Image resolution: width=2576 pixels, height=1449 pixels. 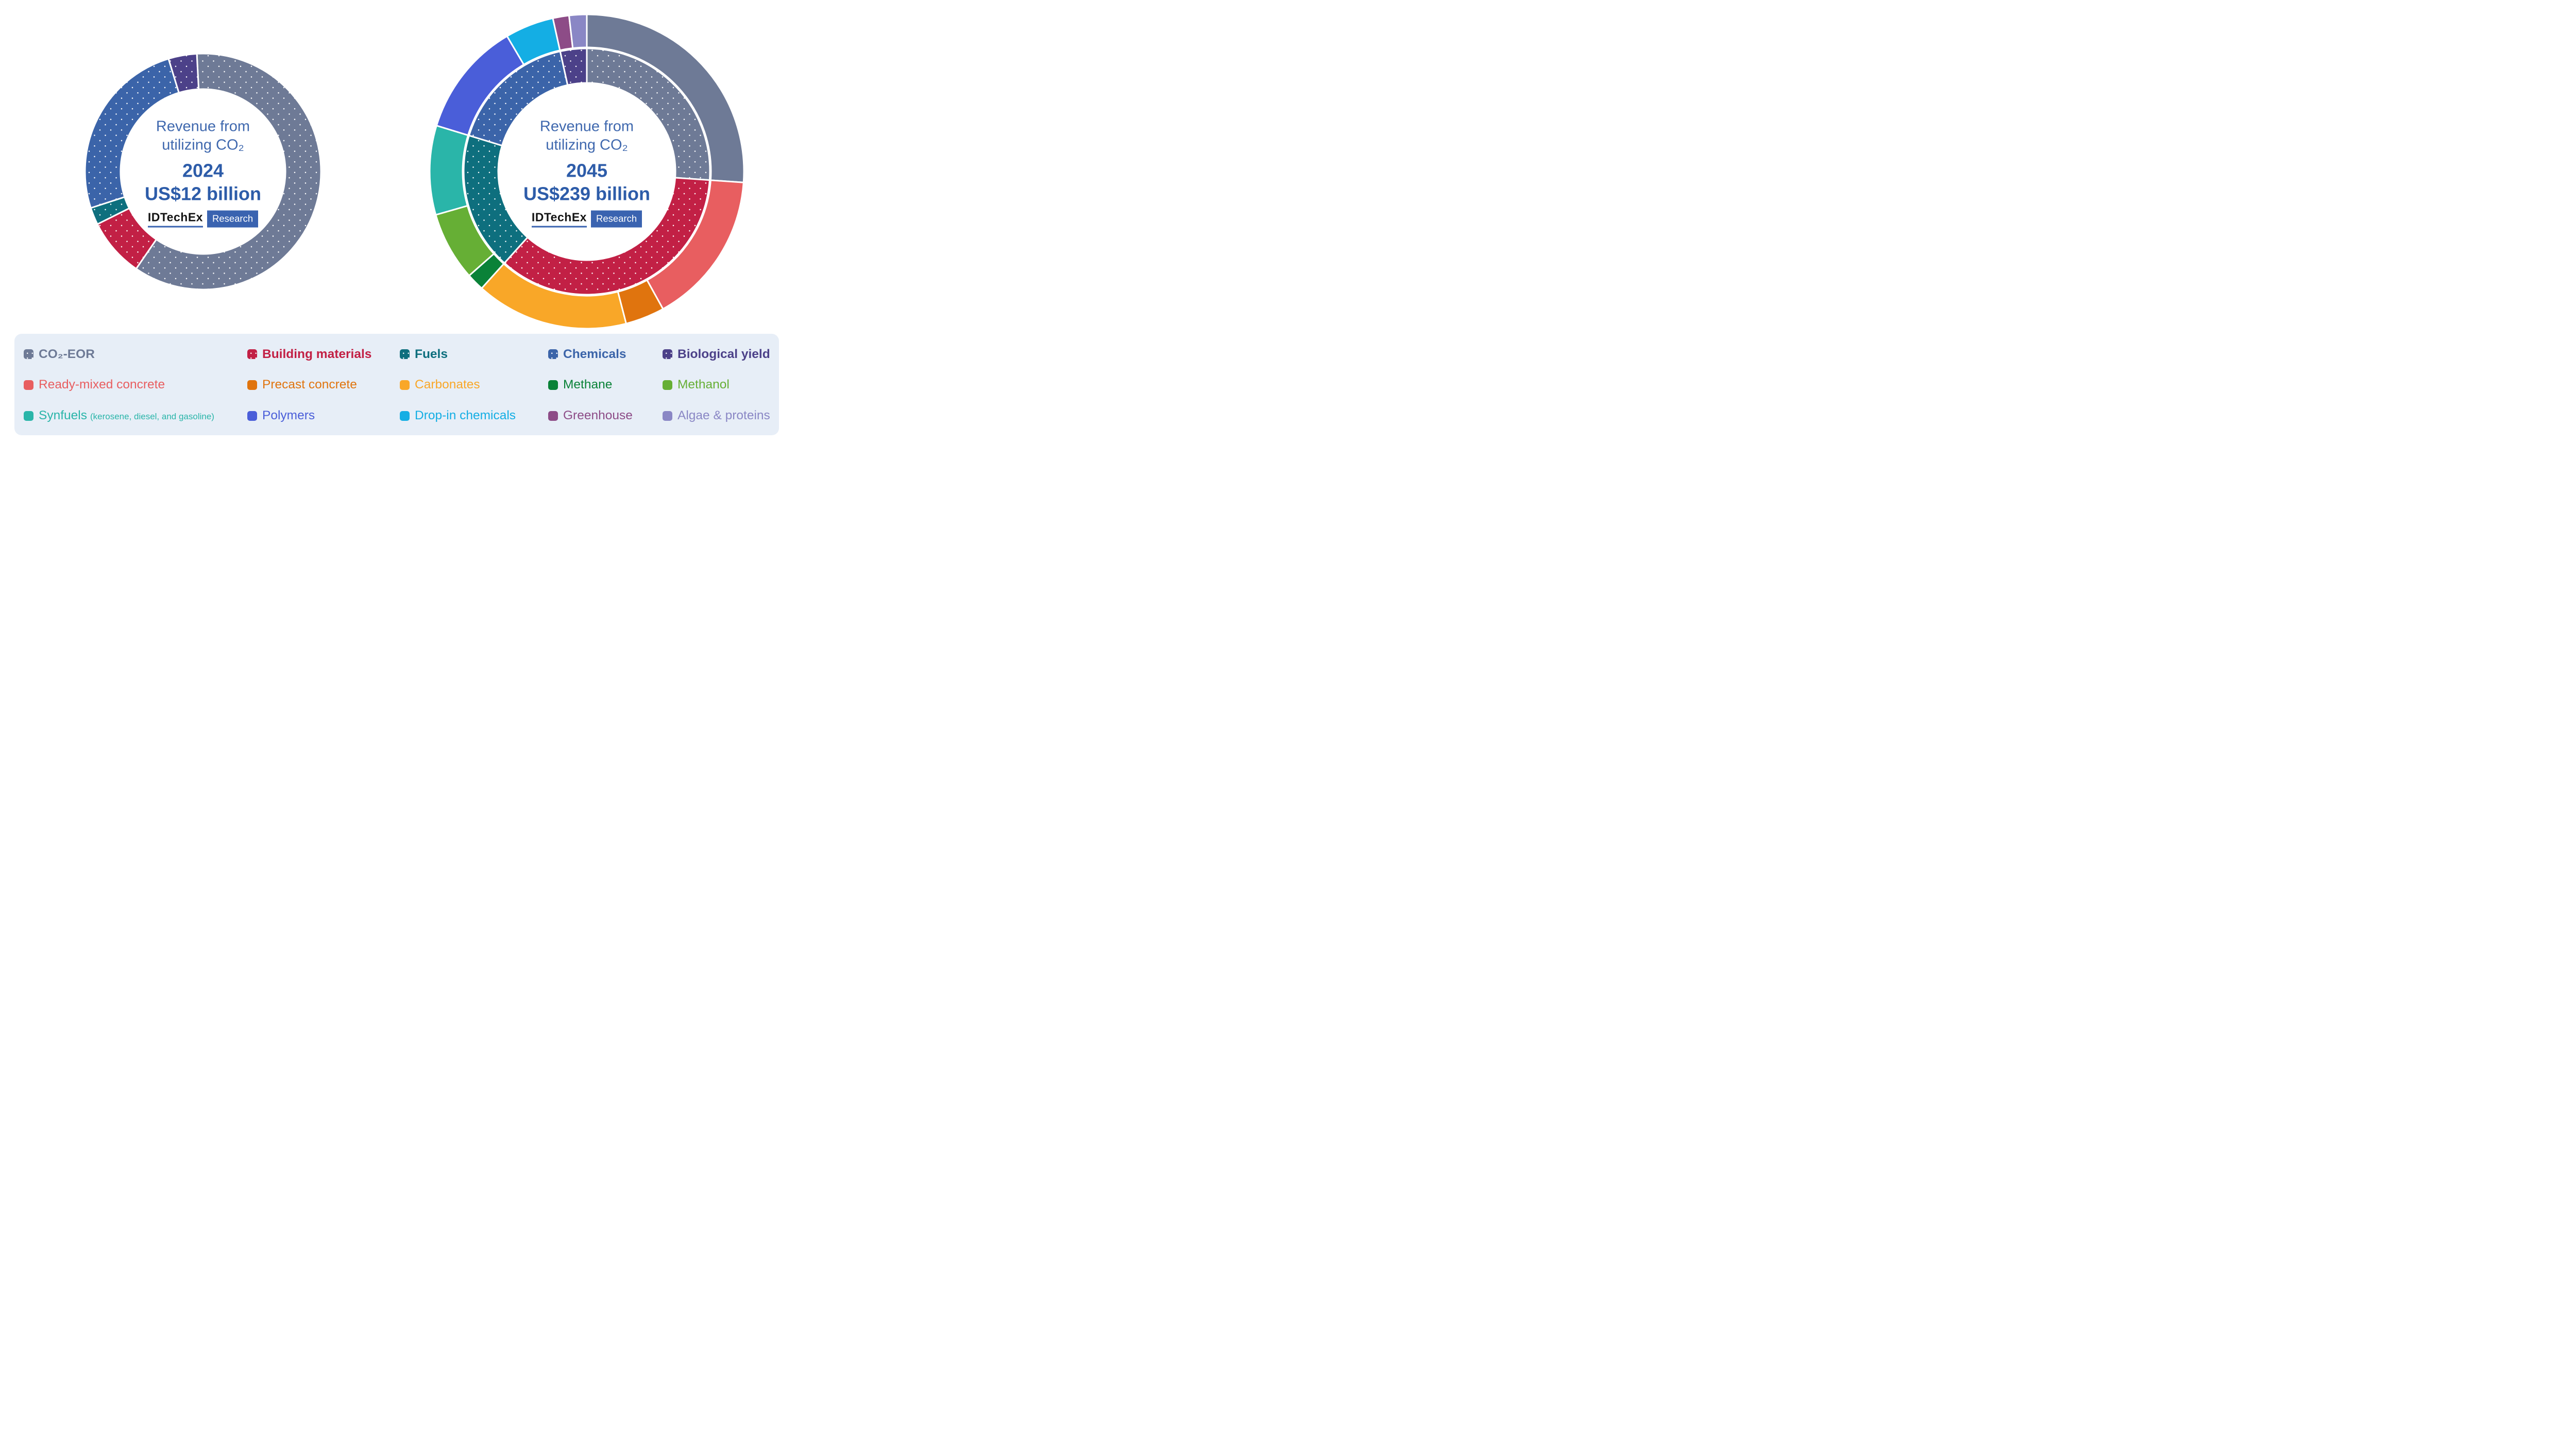 I want to click on legend-label-polymers: Polymers, so click(x=288, y=415).